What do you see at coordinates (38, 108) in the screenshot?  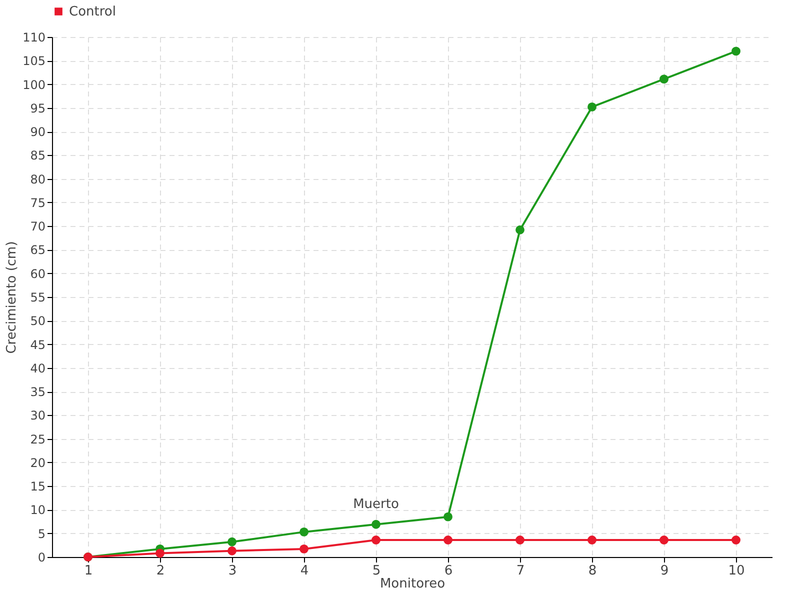 I see `y-tick-label: 95` at bounding box center [38, 108].